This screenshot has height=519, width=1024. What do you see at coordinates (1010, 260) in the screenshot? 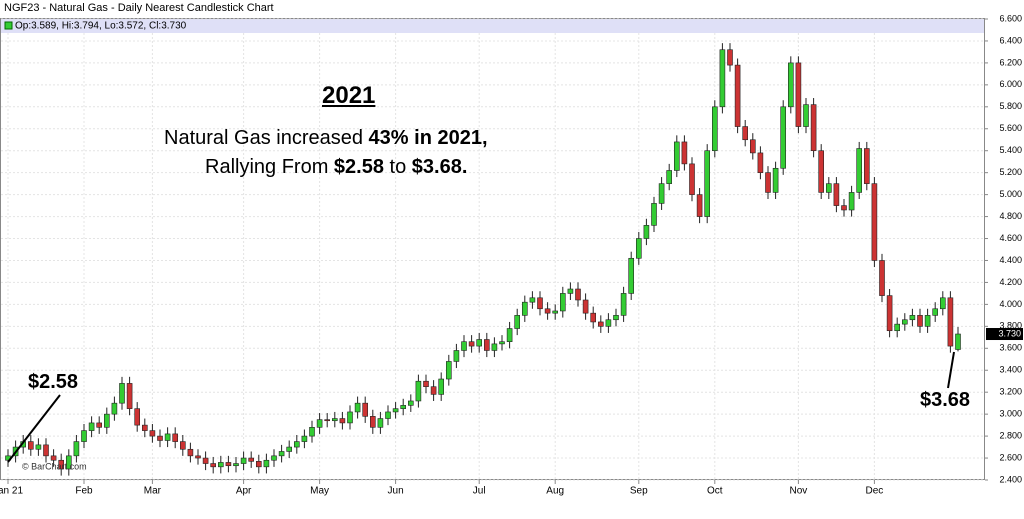
I see `y-tick-label: 4.400` at bounding box center [1010, 260].